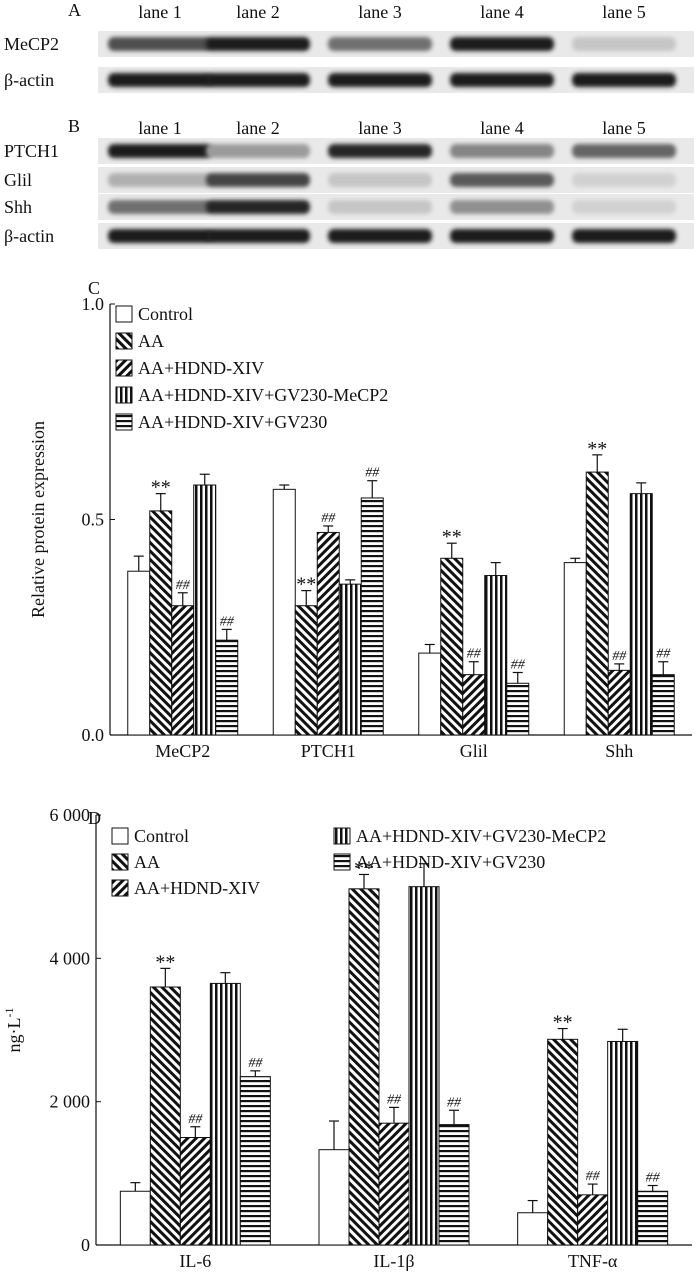 This screenshot has width=700, height=1283. What do you see at coordinates (182, 751) in the screenshot?
I see `x-tick-label: MeCP2` at bounding box center [182, 751].